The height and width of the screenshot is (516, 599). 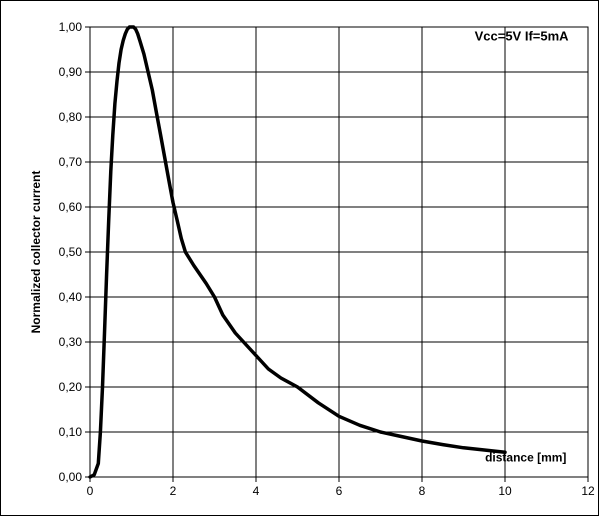 I want to click on y-tick-label: 0,00, so click(x=71, y=477).